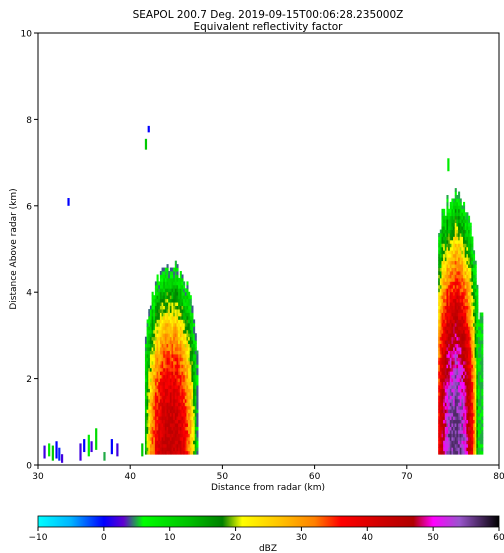 The image size is (504, 553). Describe the element at coordinates (223, 477) in the screenshot. I see `x-tick-label: 50` at that location.